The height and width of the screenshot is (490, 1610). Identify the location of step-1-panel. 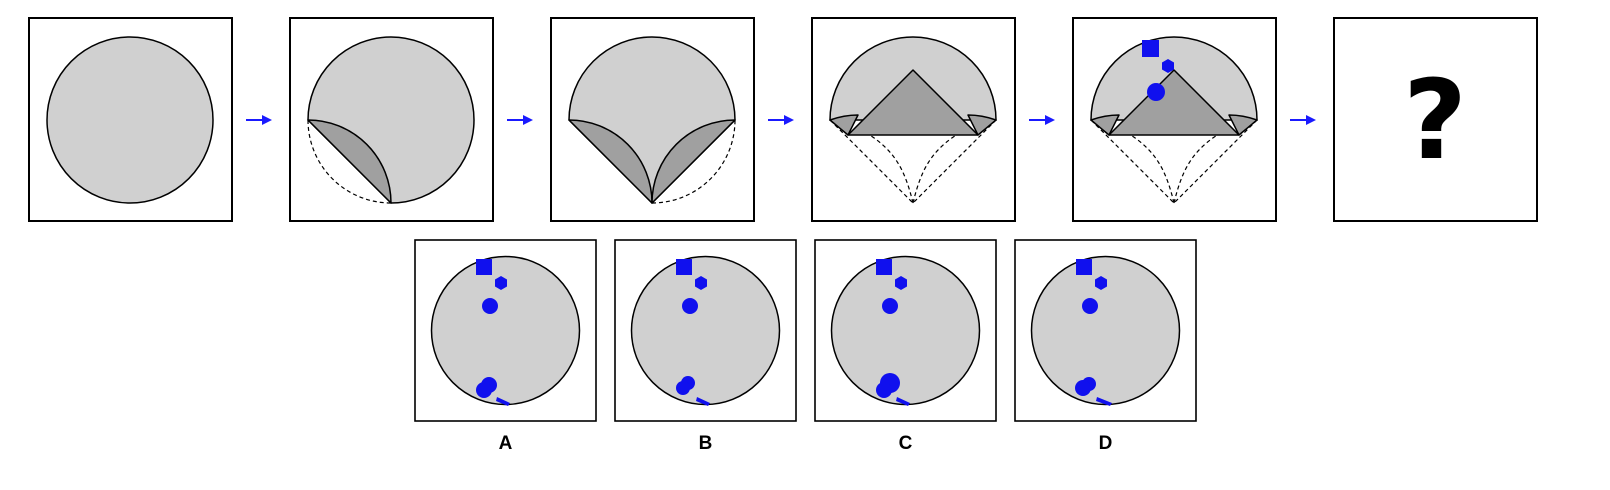
(130, 119).